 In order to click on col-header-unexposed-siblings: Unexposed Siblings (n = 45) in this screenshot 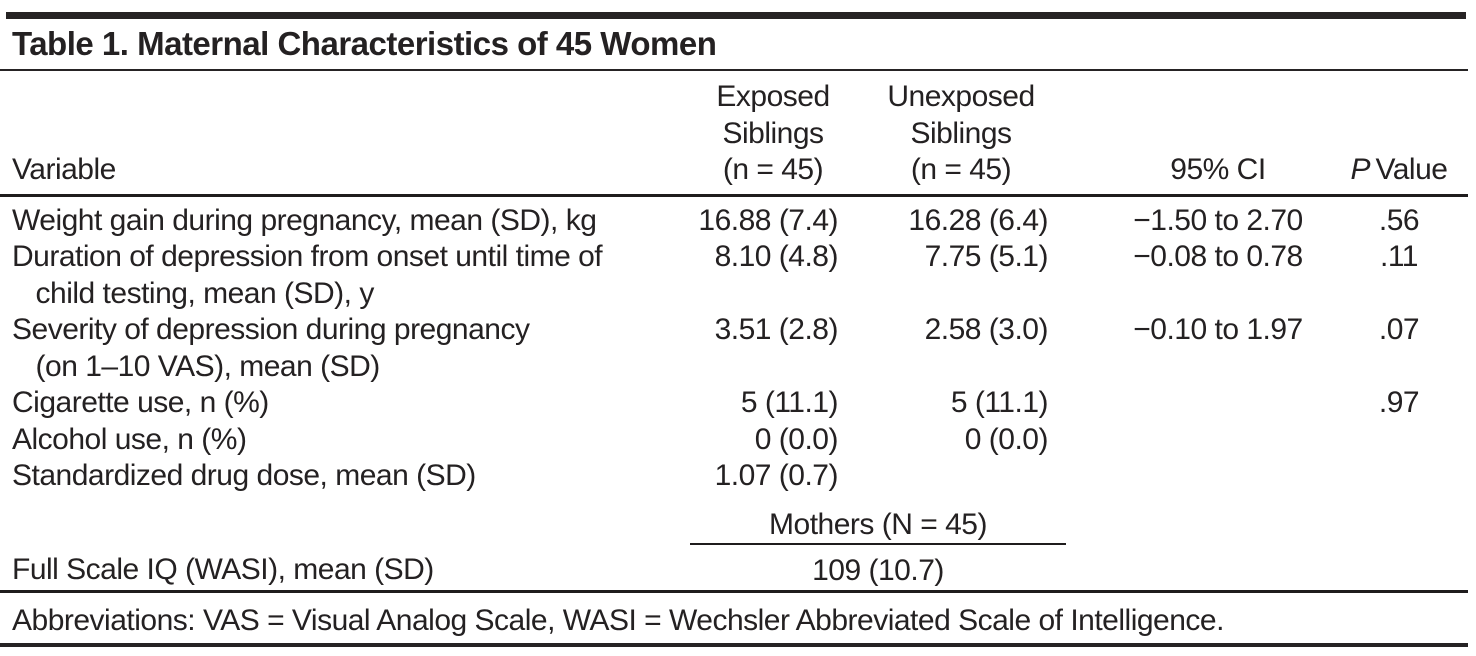, I will do `click(961, 134)`.